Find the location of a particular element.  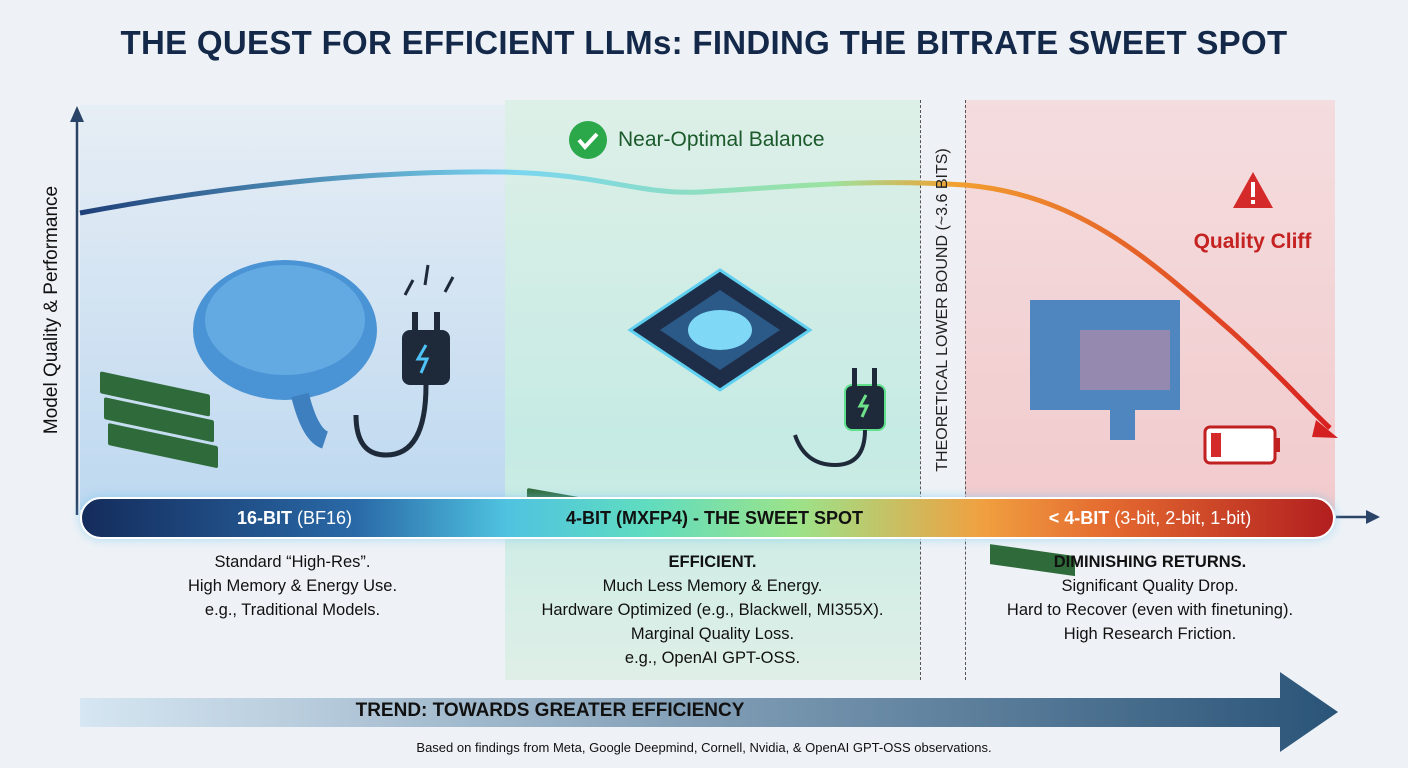

segment-4bit-bold: 4-BIT (MXFP4) - THE SWEET SPOT is located at coordinates (714, 518).